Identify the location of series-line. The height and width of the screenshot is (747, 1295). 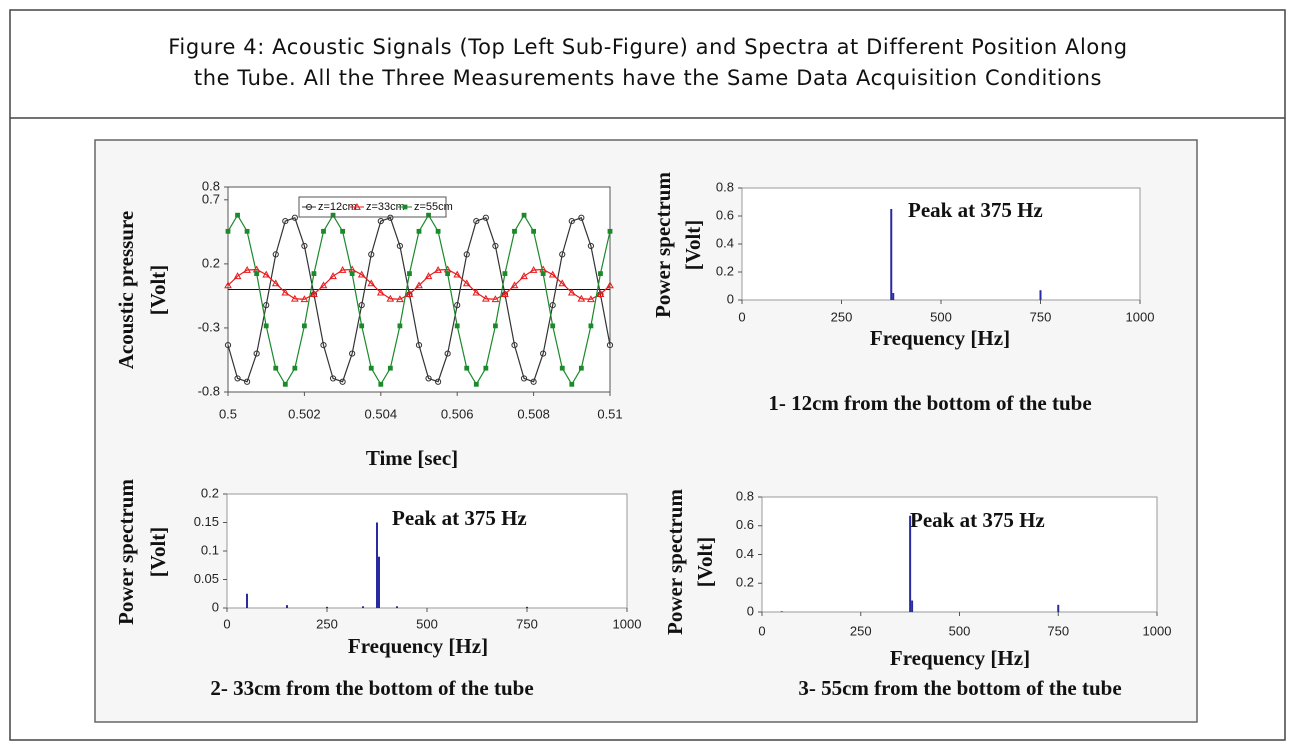
(419, 299).